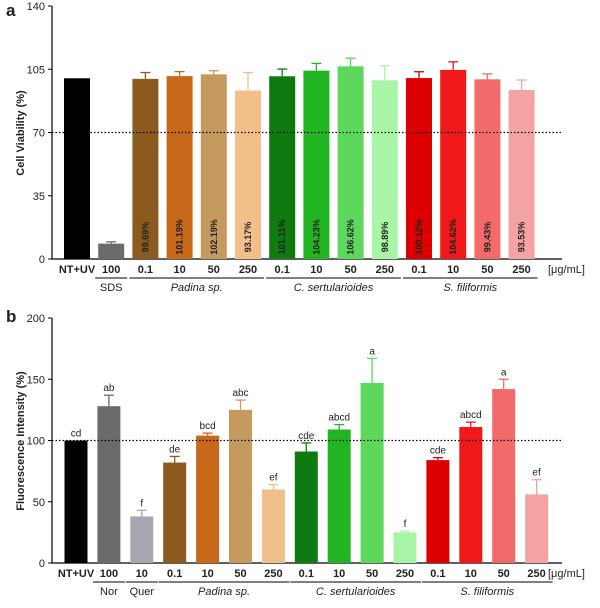  Describe the element at coordinates (111, 288) in the screenshot. I see `panel-a-group-label: SDS` at that location.